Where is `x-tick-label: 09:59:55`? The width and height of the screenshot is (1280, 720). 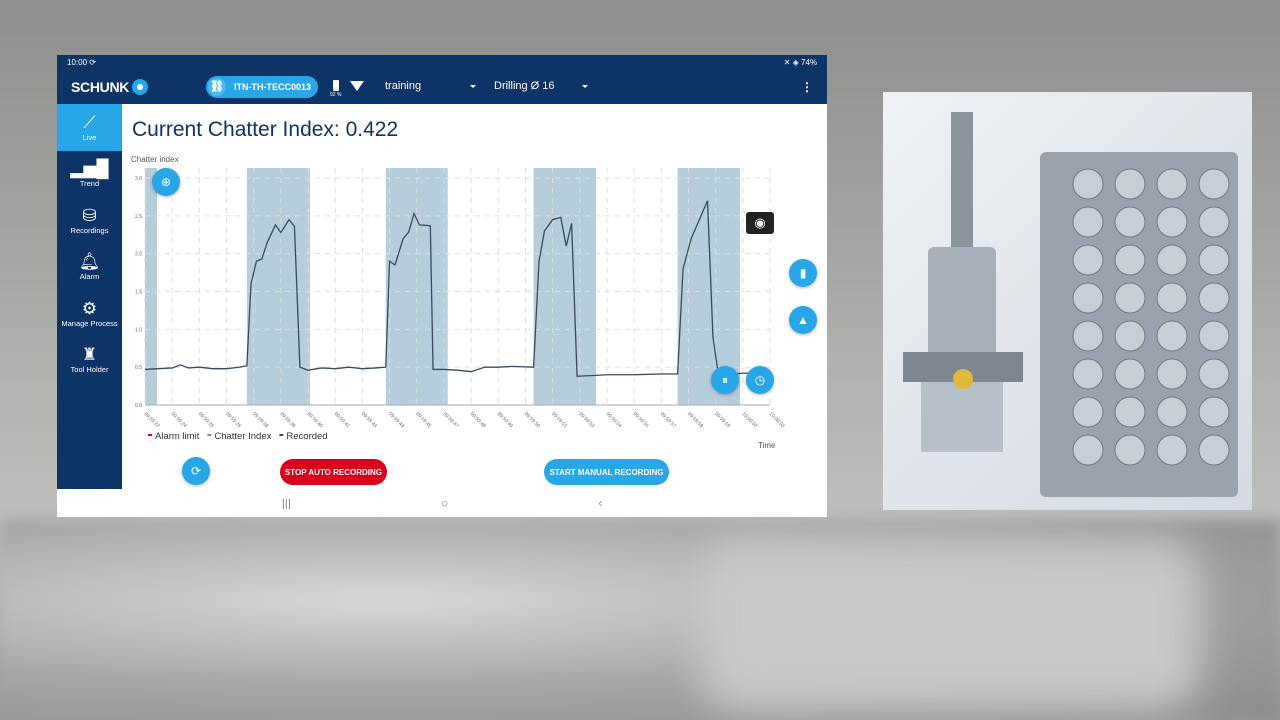
x-tick-label: 09:59:55 is located at coordinates (641, 420).